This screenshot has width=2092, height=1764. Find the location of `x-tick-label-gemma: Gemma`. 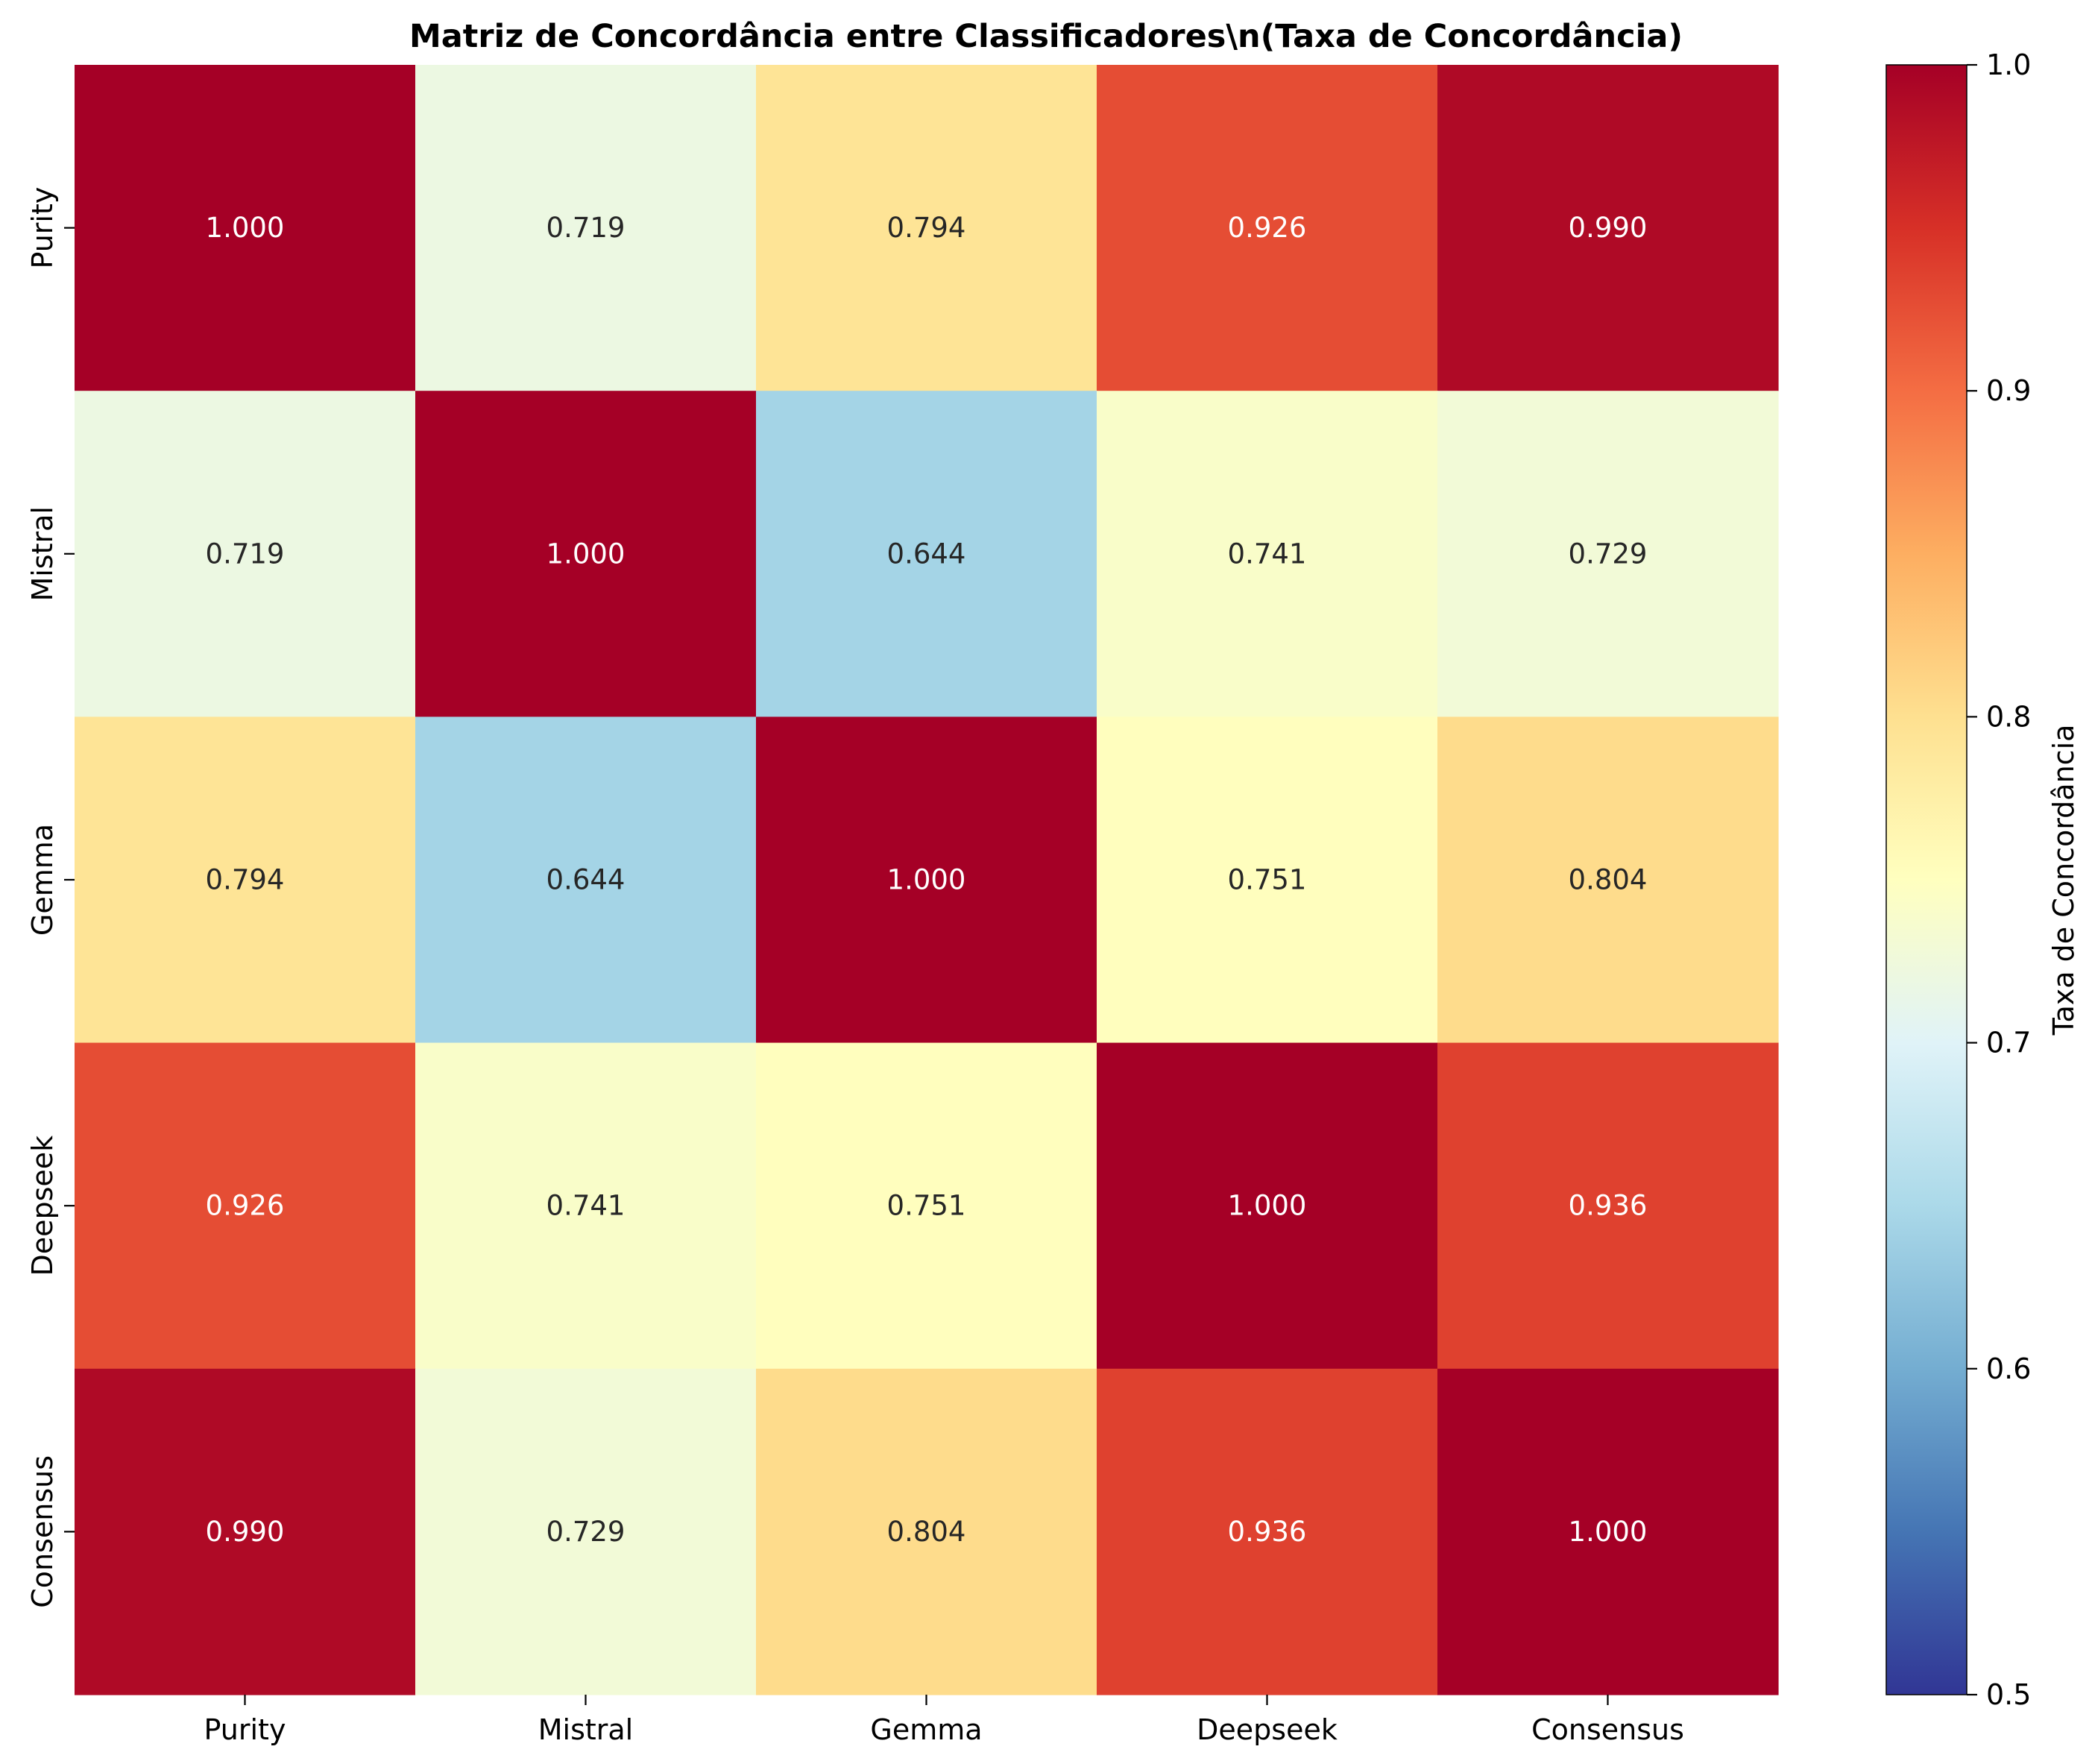

x-tick-label-gemma: Gemma is located at coordinates (926, 1729).